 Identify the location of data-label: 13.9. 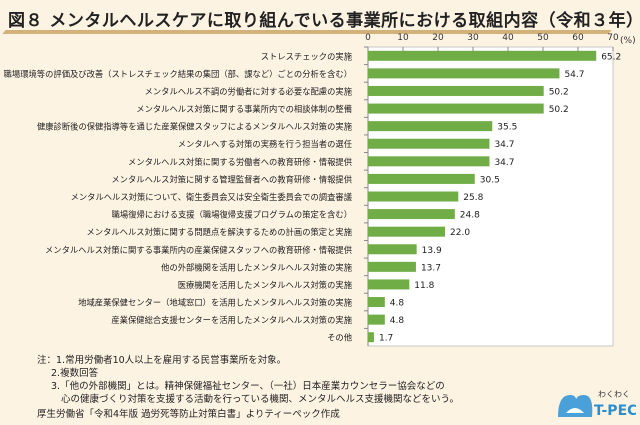
(432, 251).